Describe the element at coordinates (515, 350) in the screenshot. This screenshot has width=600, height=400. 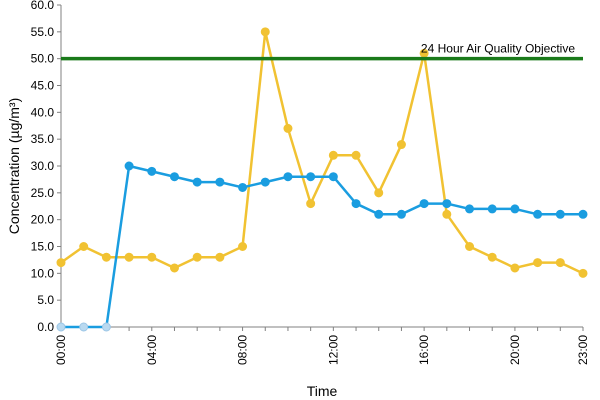
I see `x-tick-label: 20:00` at that location.